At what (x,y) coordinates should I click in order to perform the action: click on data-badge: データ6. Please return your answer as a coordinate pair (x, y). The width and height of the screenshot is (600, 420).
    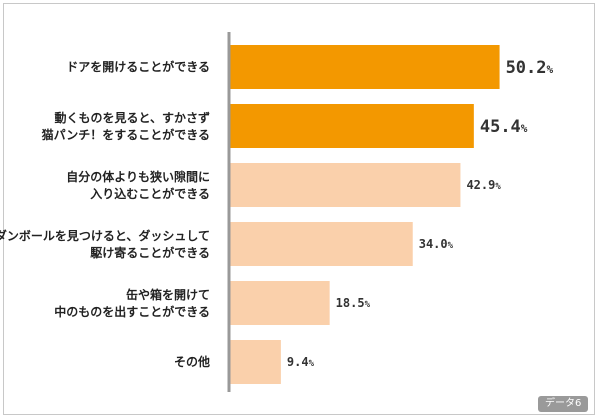
    Looking at the image, I should click on (563, 404).